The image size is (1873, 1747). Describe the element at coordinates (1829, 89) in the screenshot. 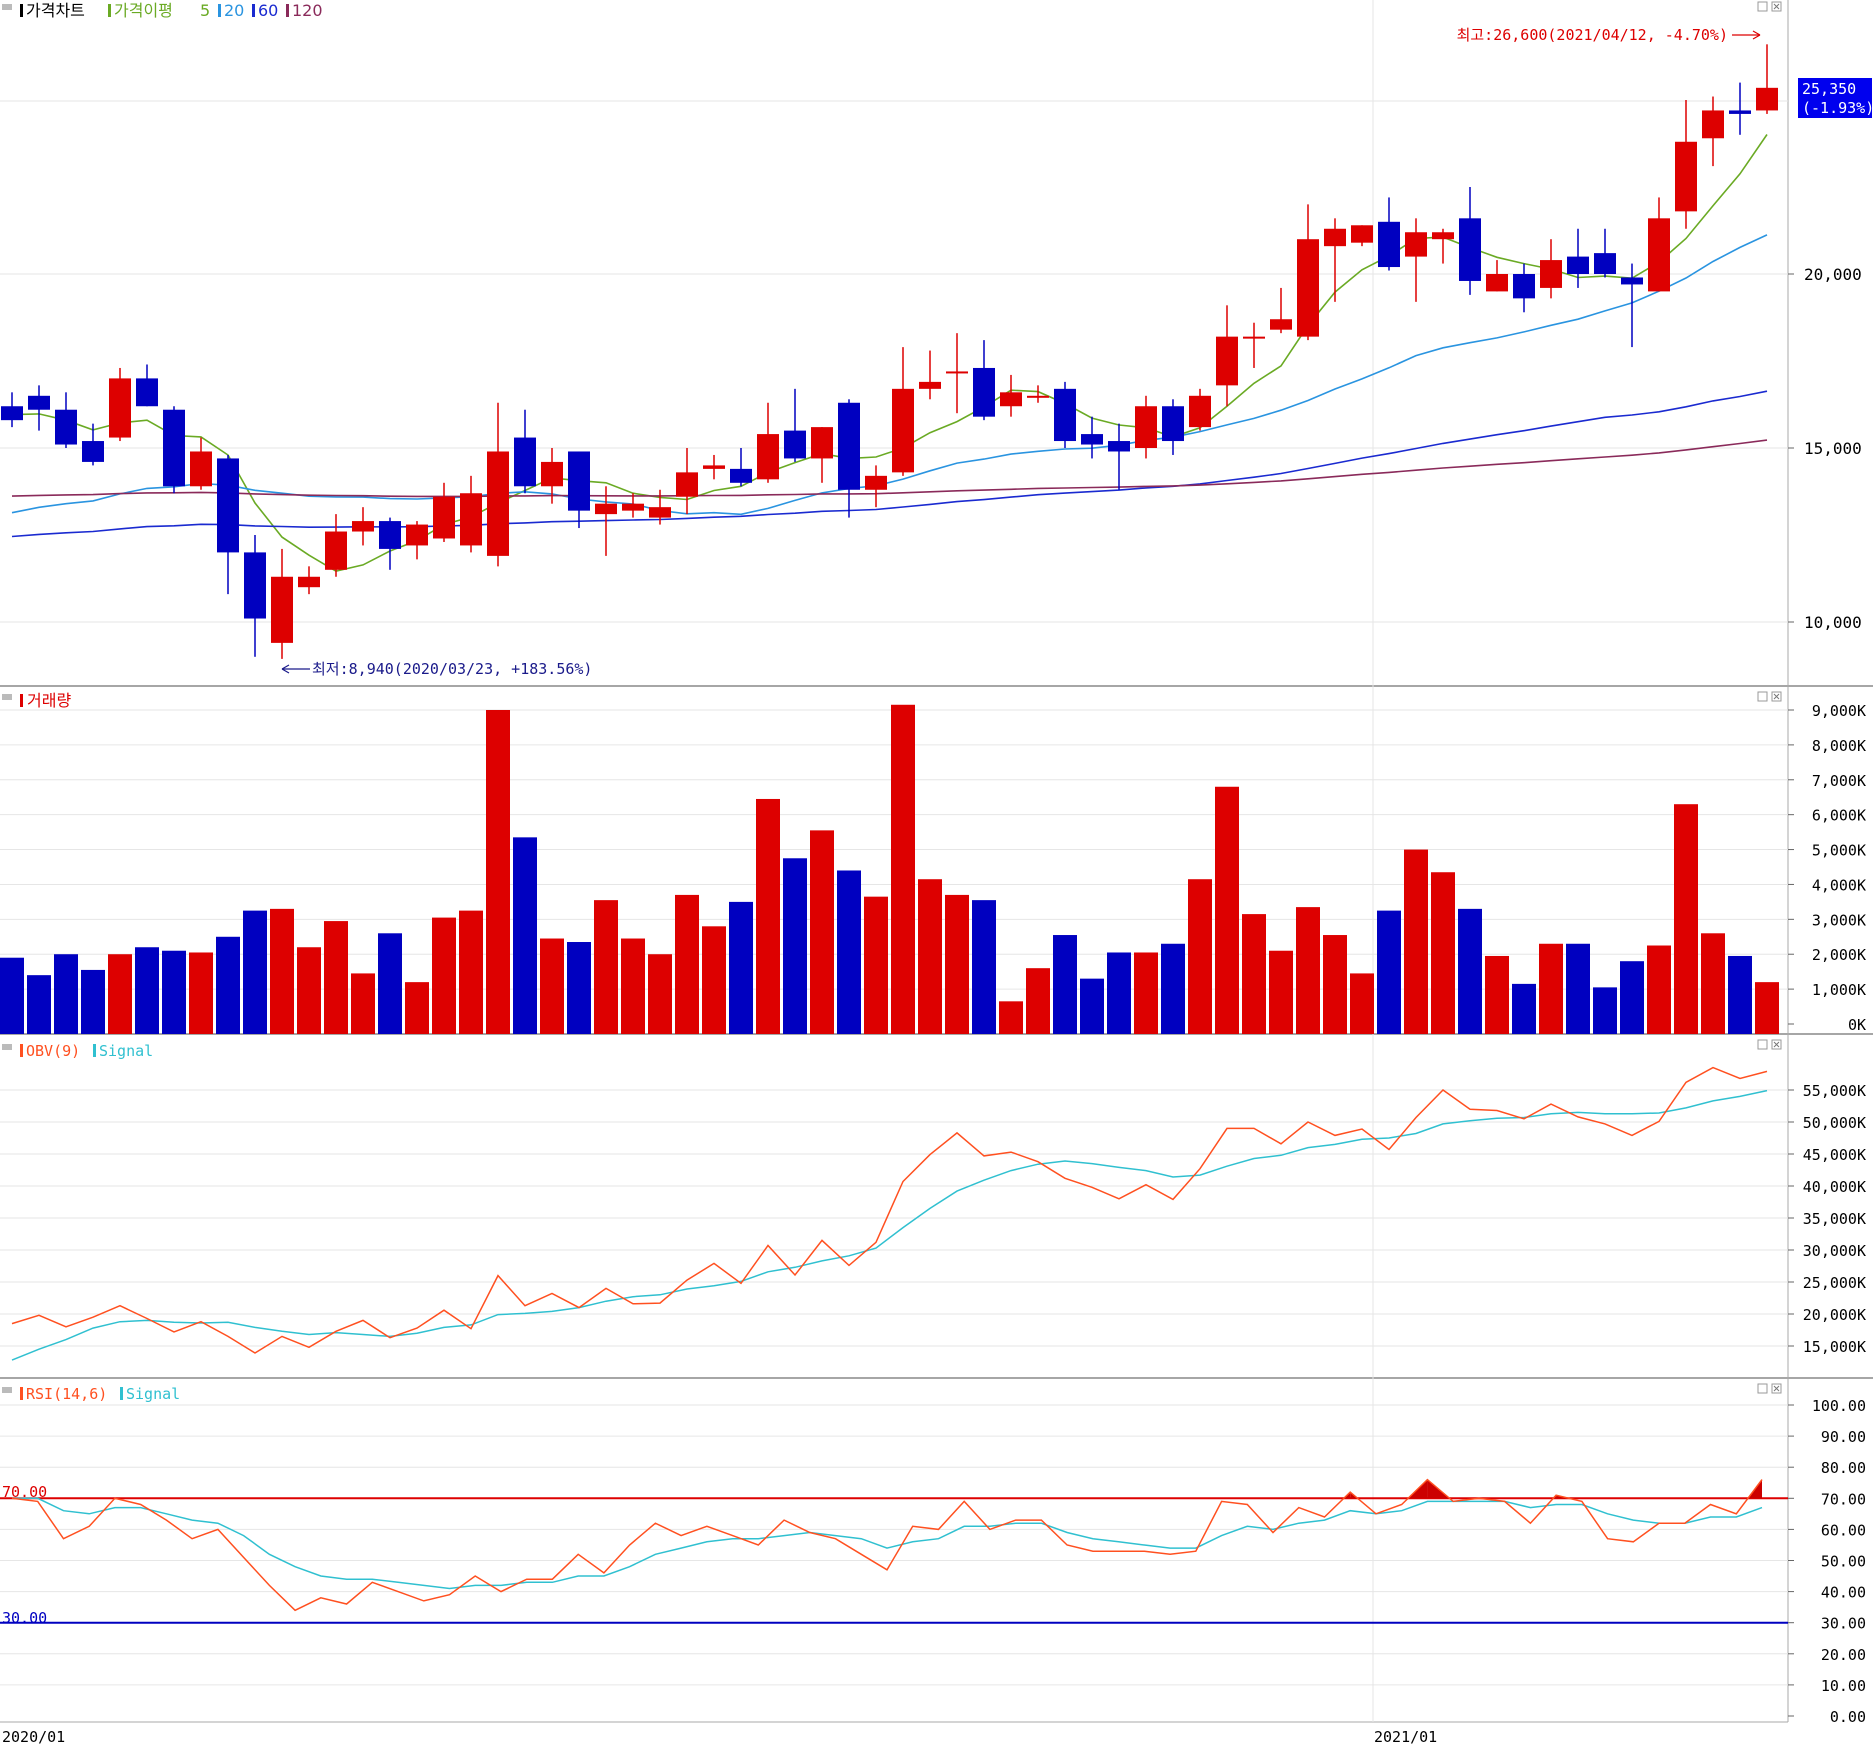

I see `current-price: 25,350` at that location.